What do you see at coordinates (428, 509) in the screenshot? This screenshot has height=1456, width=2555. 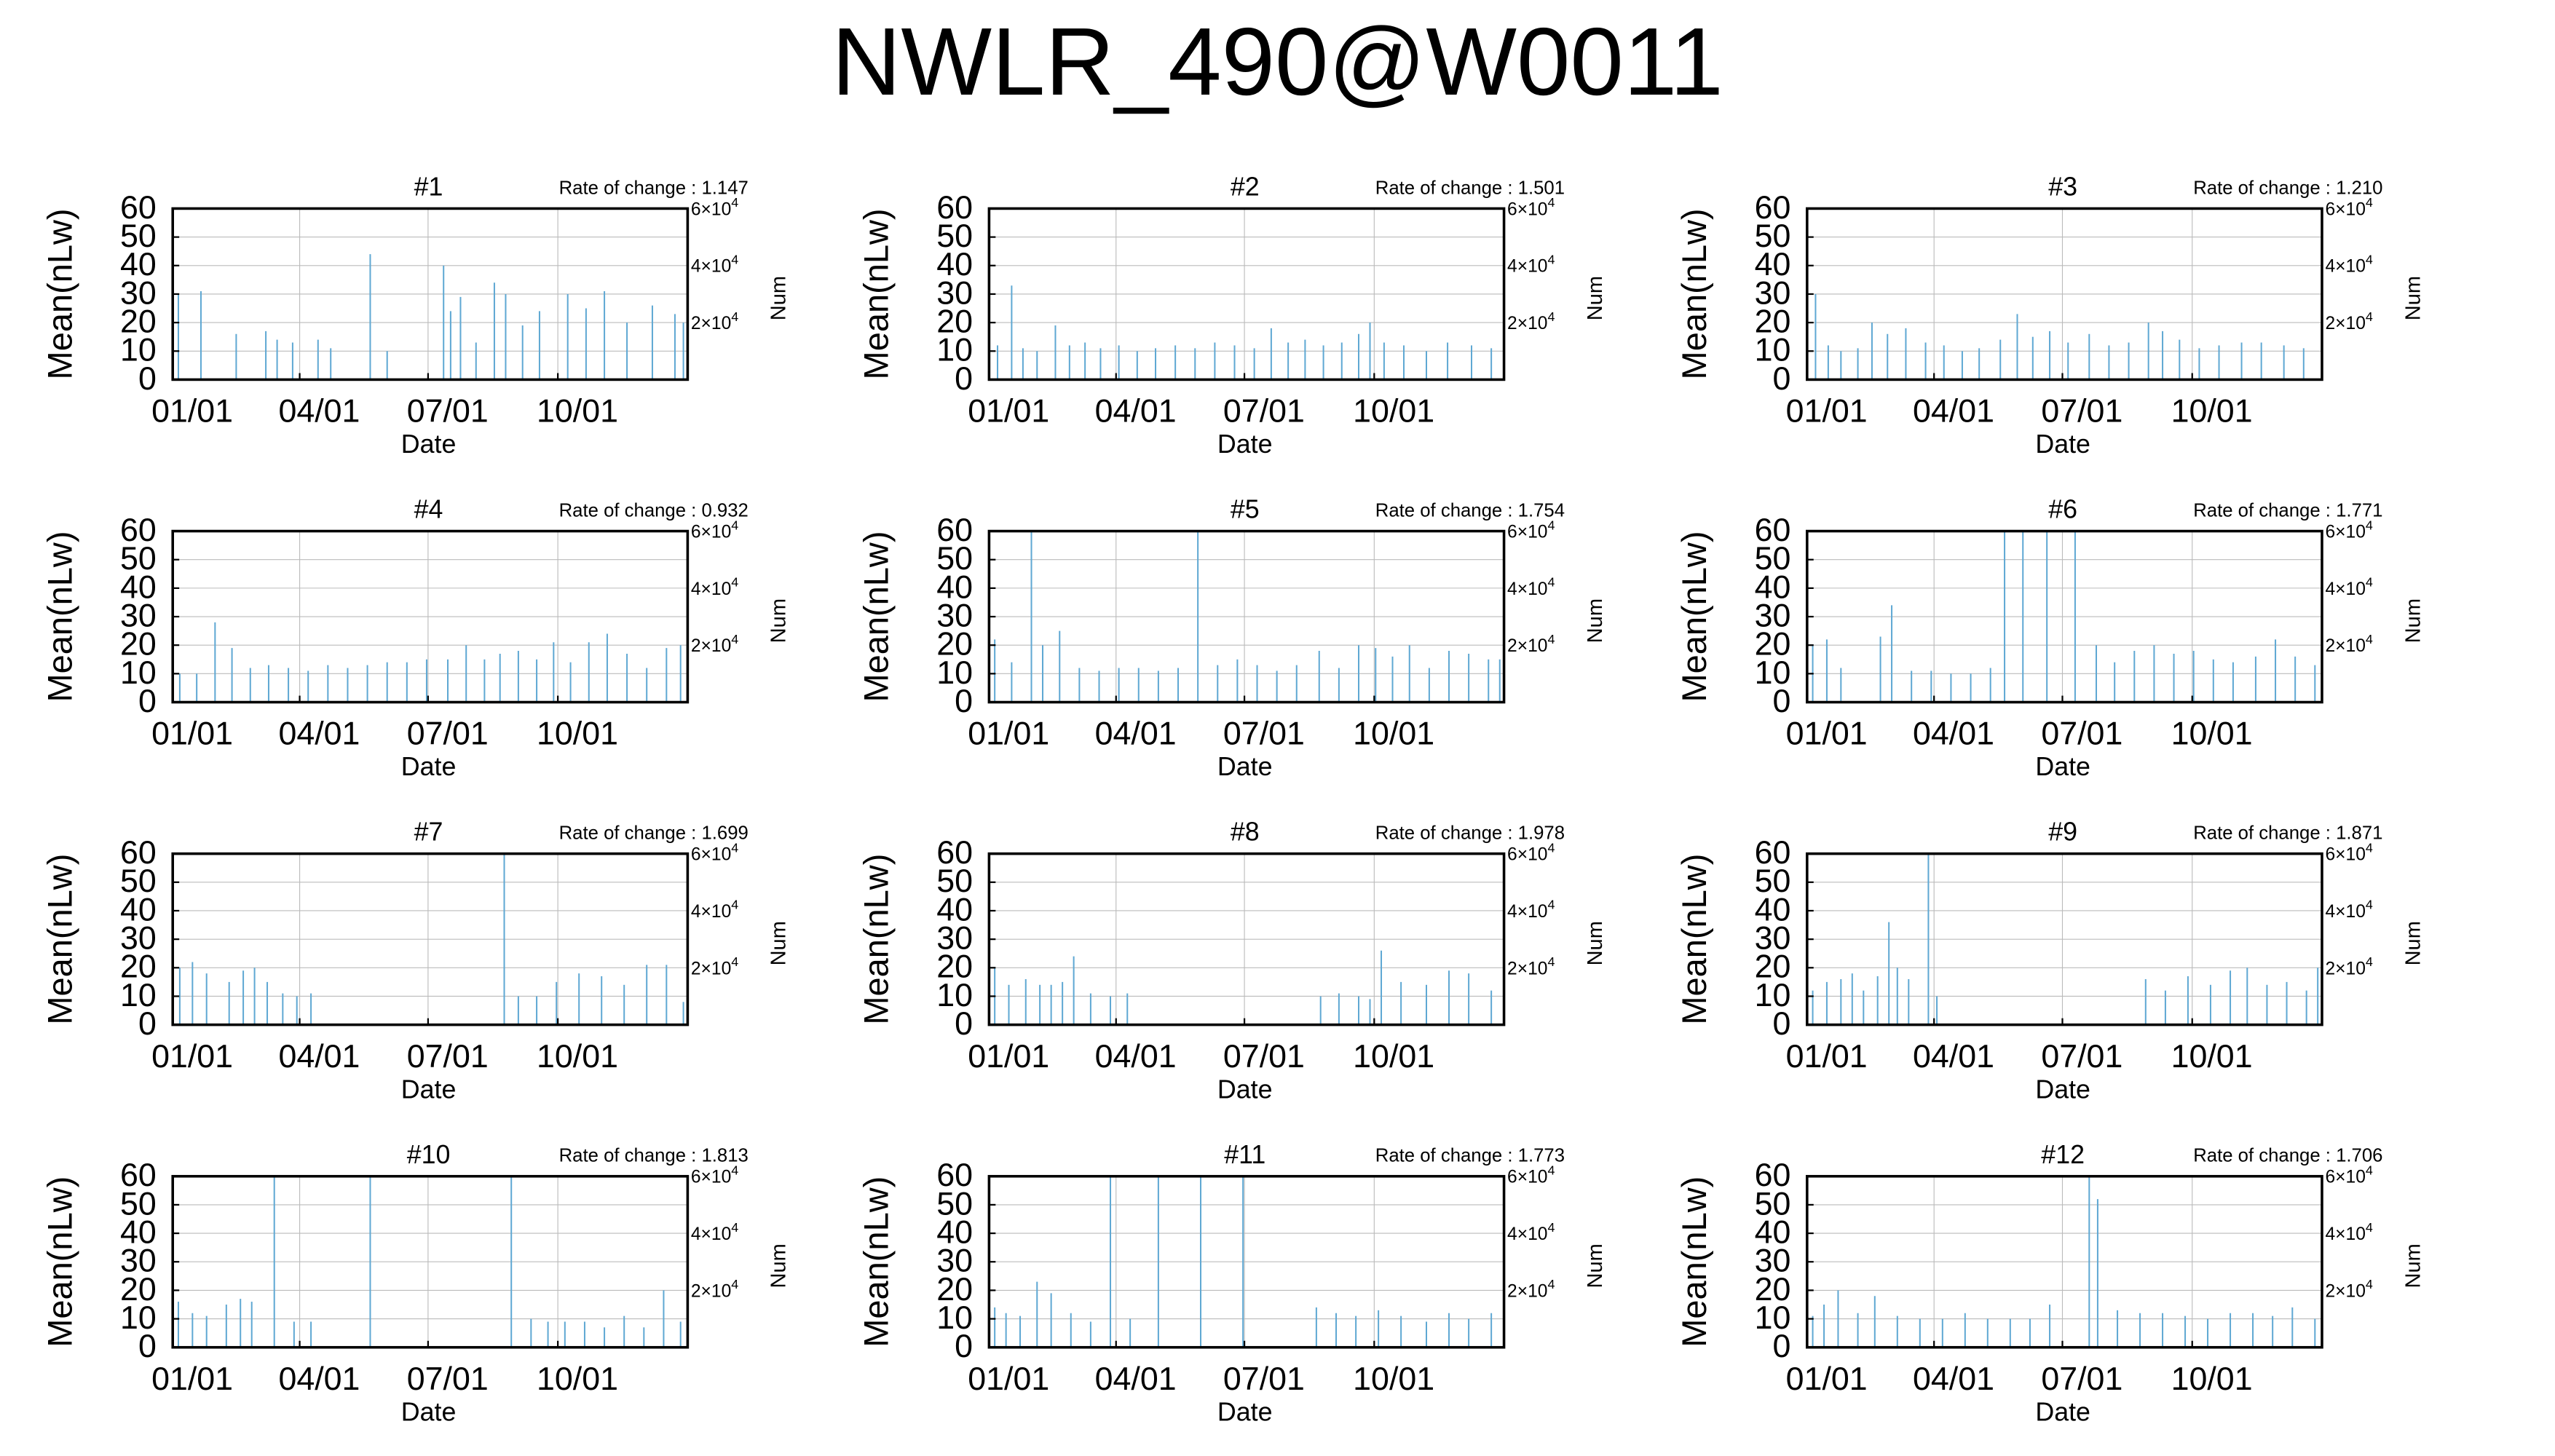 I see `subplot-title: #4` at bounding box center [428, 509].